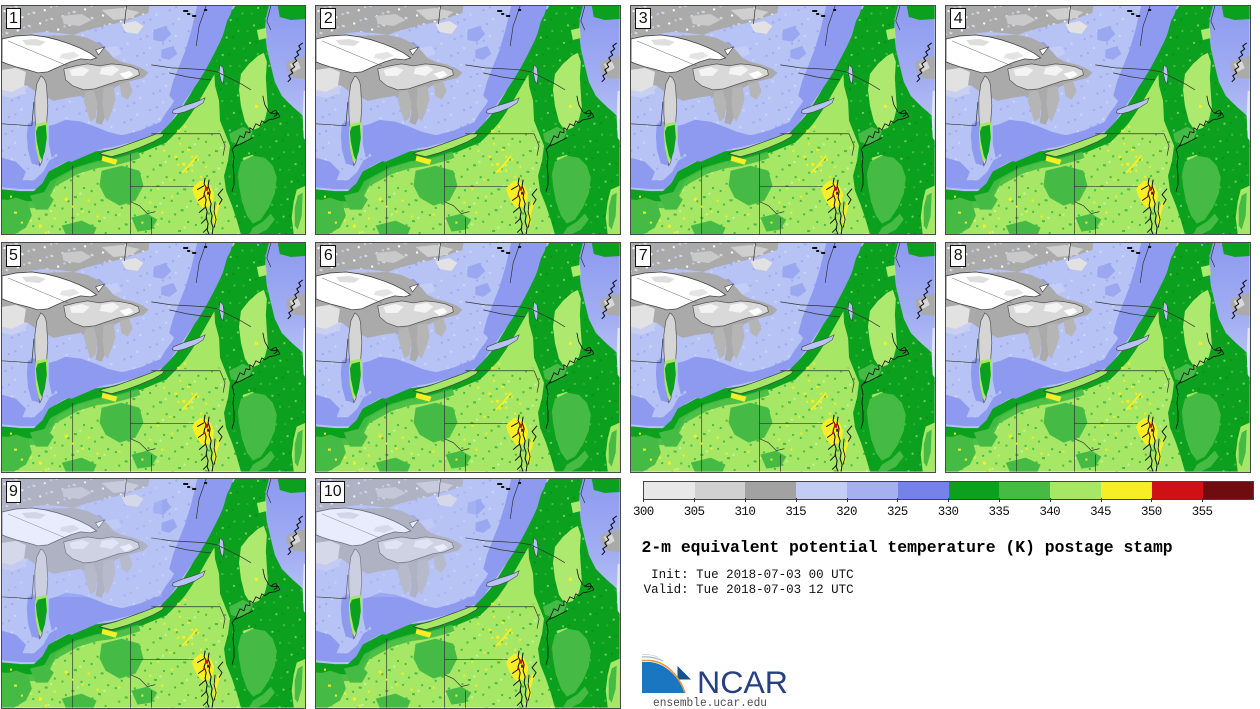  I want to click on svg-text: ensemble.ucar.edu, so click(710, 703).